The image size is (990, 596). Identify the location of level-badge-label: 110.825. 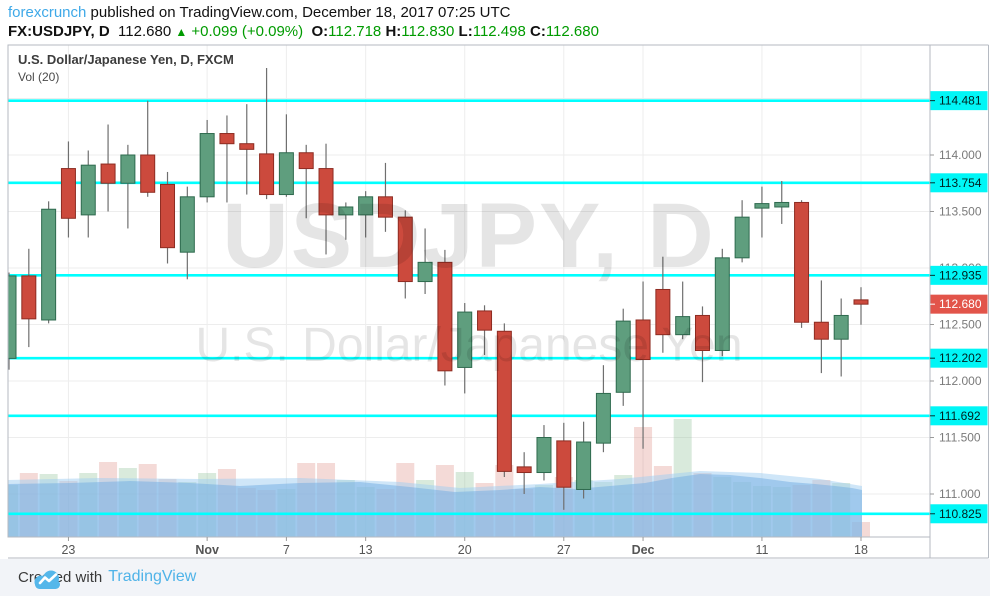
(960, 514).